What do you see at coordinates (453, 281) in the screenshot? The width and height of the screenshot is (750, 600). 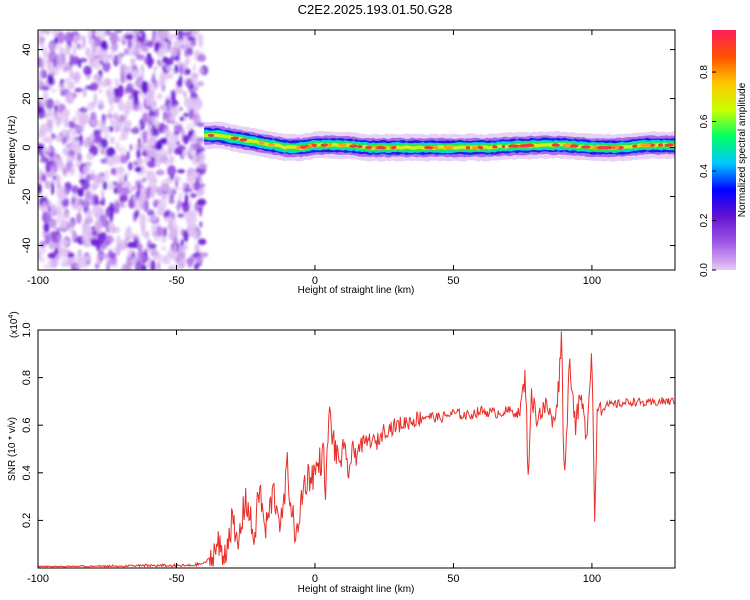 I see `x-tick-label: 50` at bounding box center [453, 281].